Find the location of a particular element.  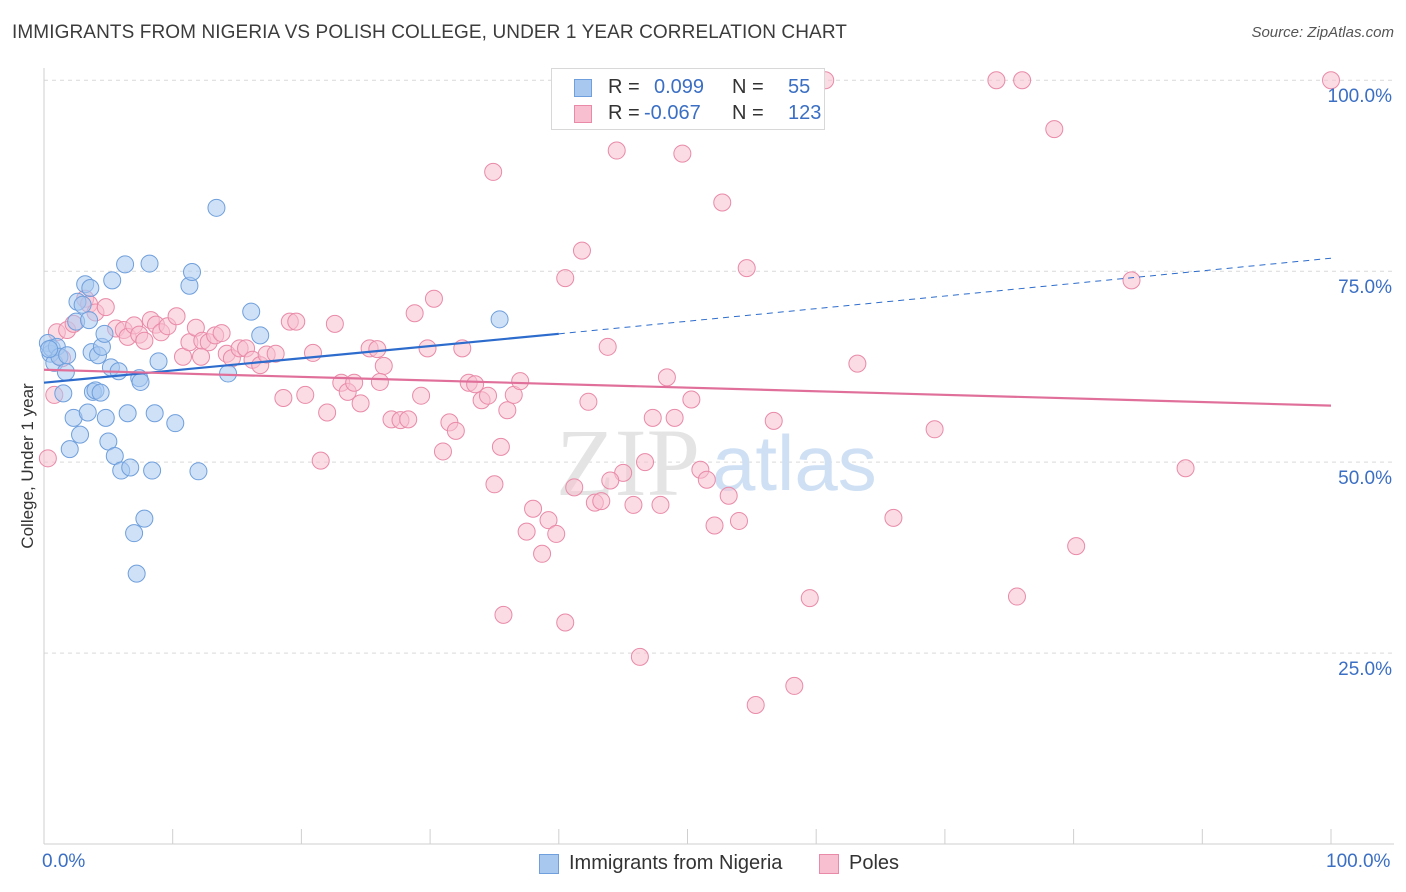

n-label: N = is located at coordinates (748, 87).